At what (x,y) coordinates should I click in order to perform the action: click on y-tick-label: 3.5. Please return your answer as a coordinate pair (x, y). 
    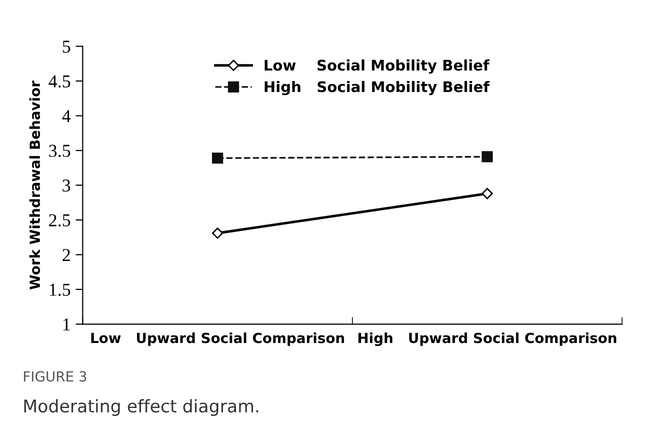
    Looking at the image, I should click on (59, 151).